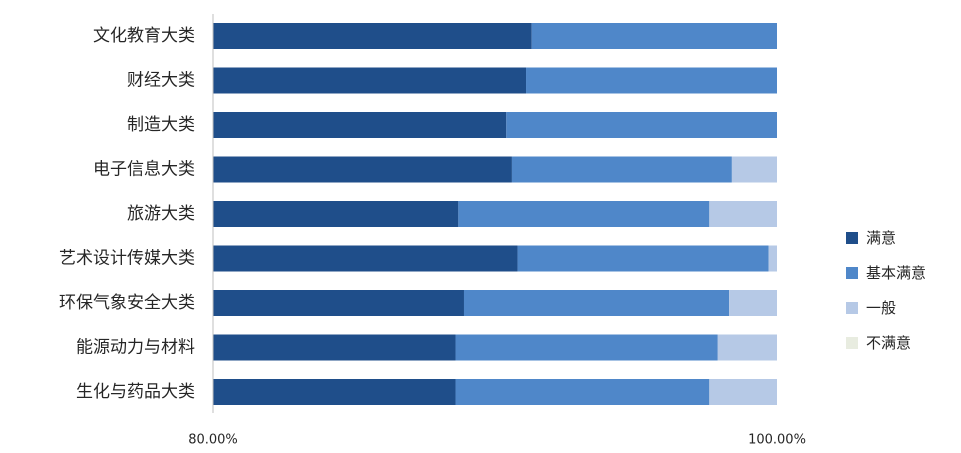  What do you see at coordinates (881, 308) in the screenshot?
I see `legend-label: 一般` at bounding box center [881, 308].